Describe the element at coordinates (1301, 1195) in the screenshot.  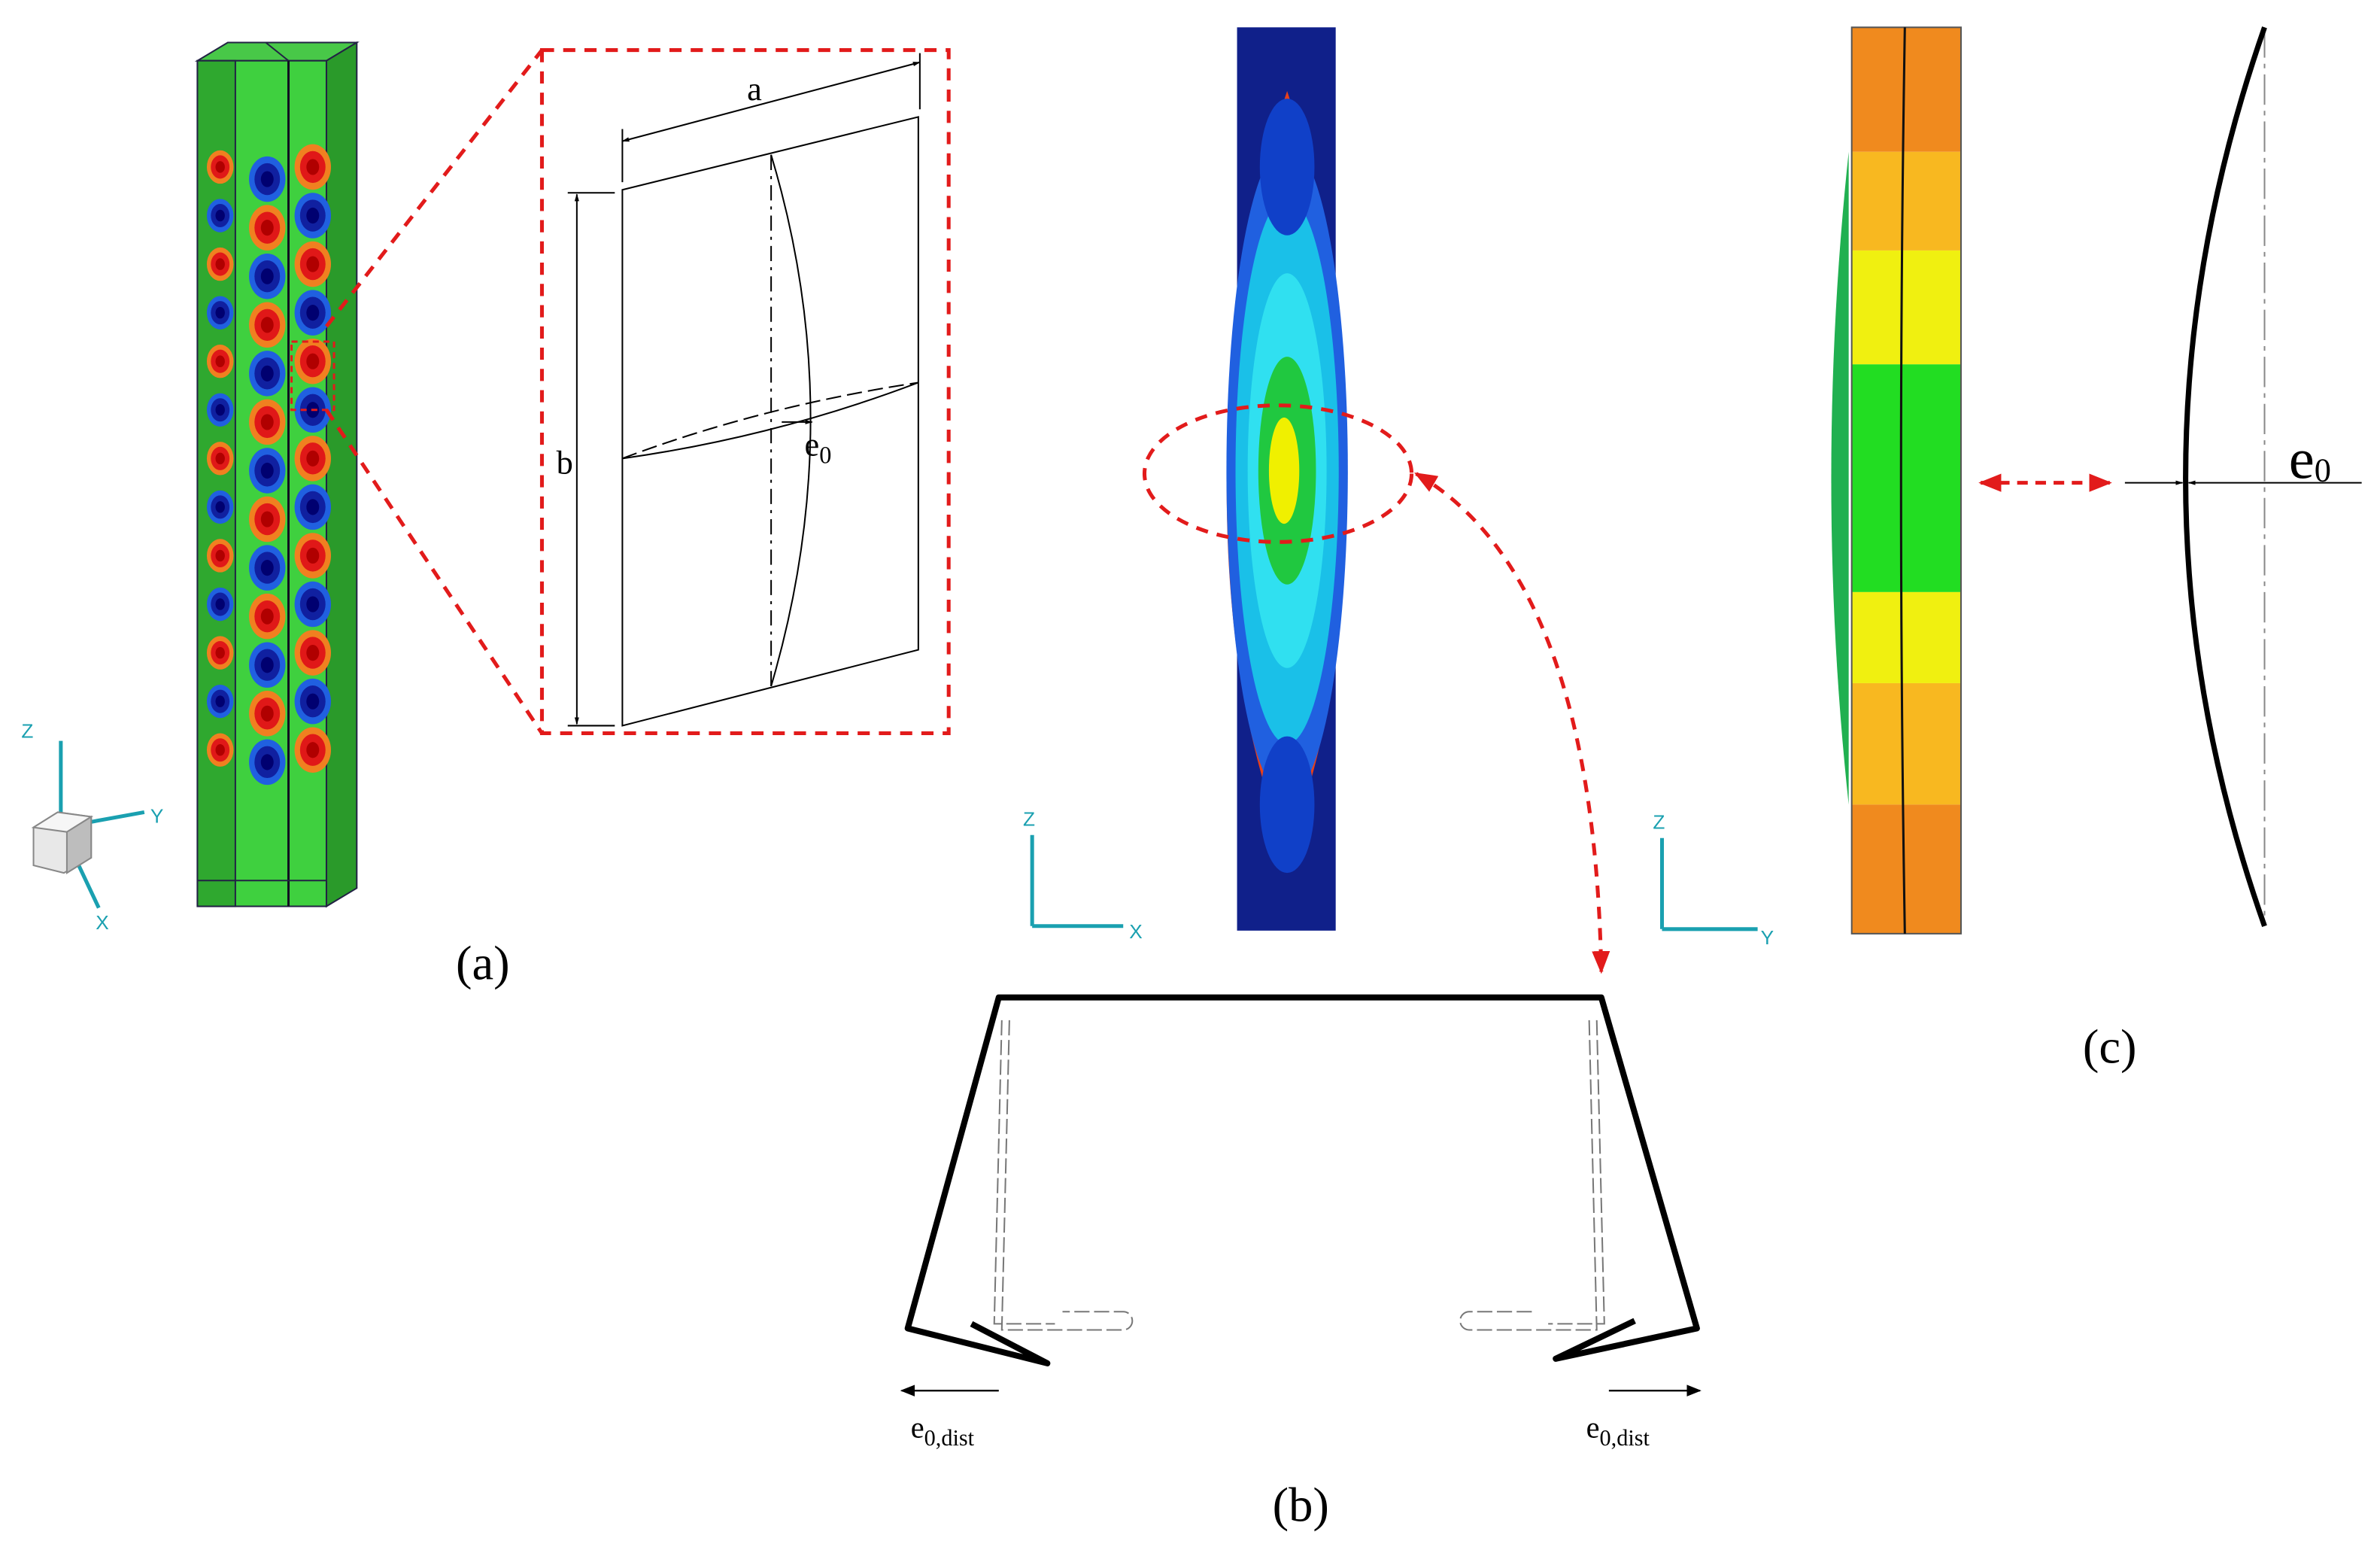
I see `cross-section` at that location.